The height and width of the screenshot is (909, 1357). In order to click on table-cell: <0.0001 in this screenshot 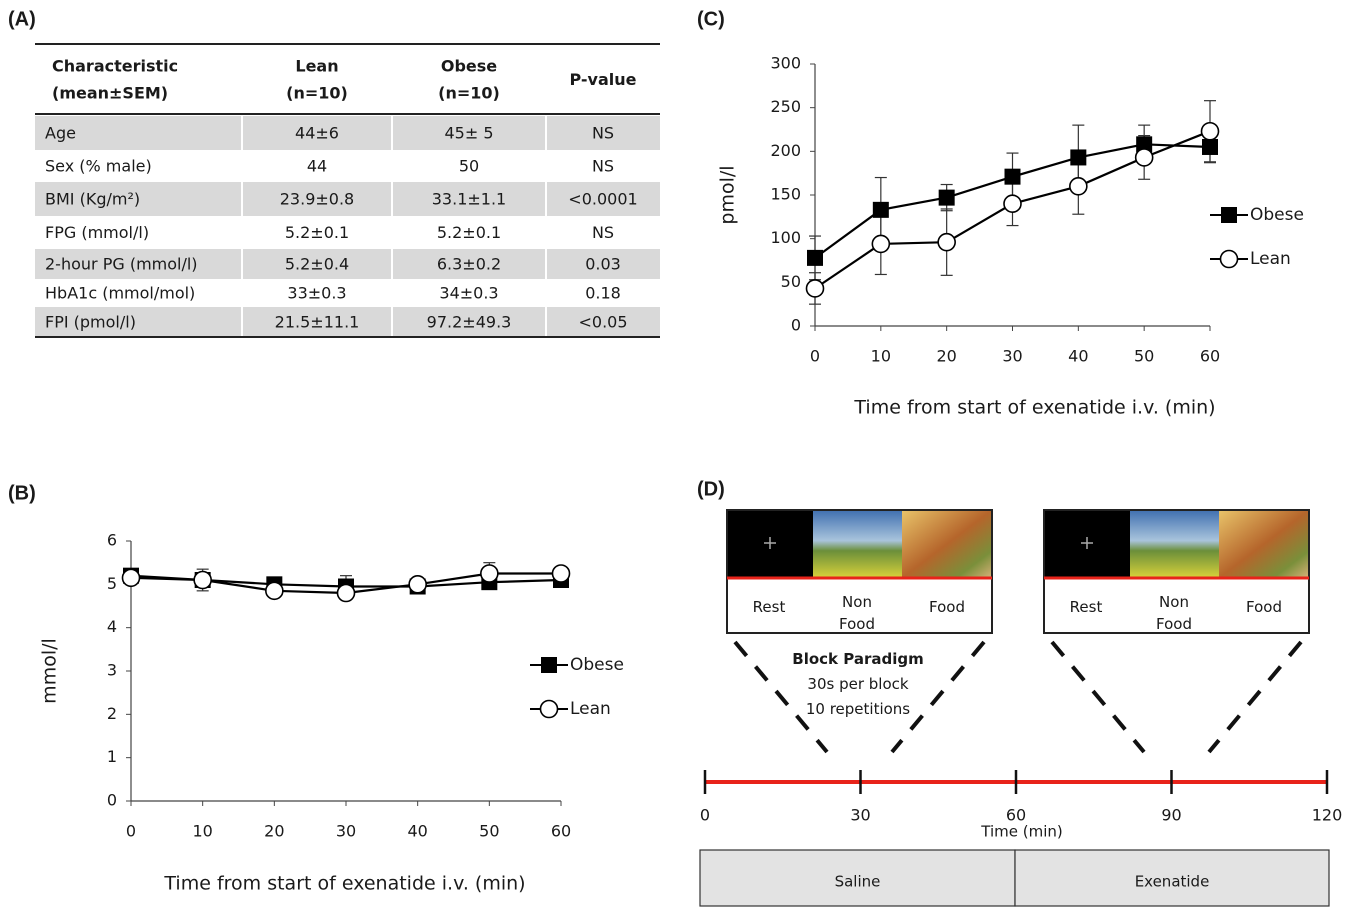, I will do `click(602, 199)`.